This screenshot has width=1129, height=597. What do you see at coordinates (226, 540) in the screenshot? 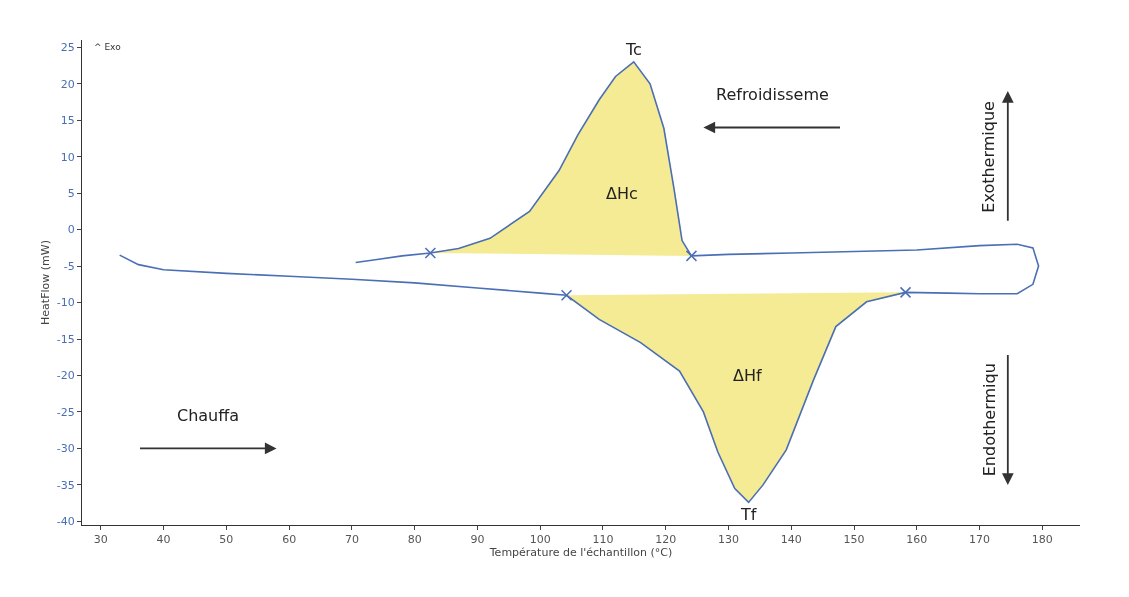
I see `x-tick-label: 50` at bounding box center [226, 540].